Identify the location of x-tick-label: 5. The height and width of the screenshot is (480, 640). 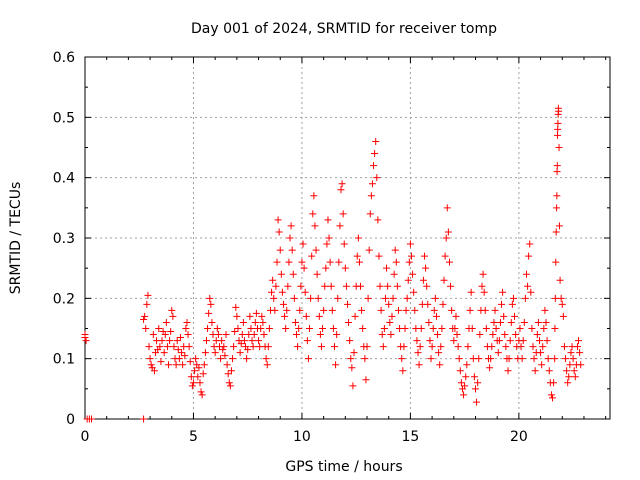
(193, 437).